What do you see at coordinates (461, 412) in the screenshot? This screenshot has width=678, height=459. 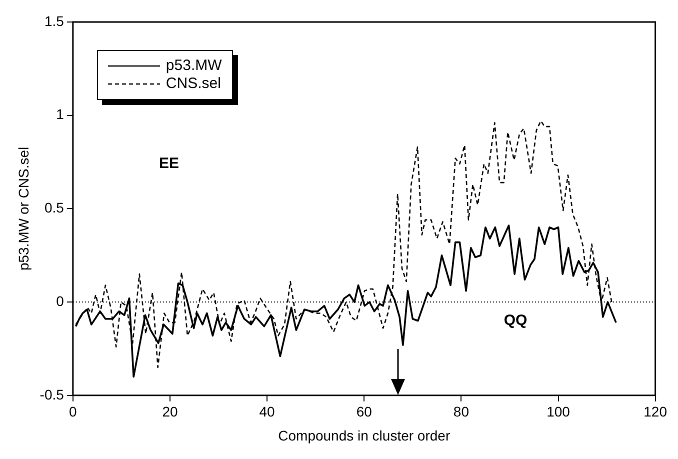 I see `x-tick-label: 80` at bounding box center [461, 412].